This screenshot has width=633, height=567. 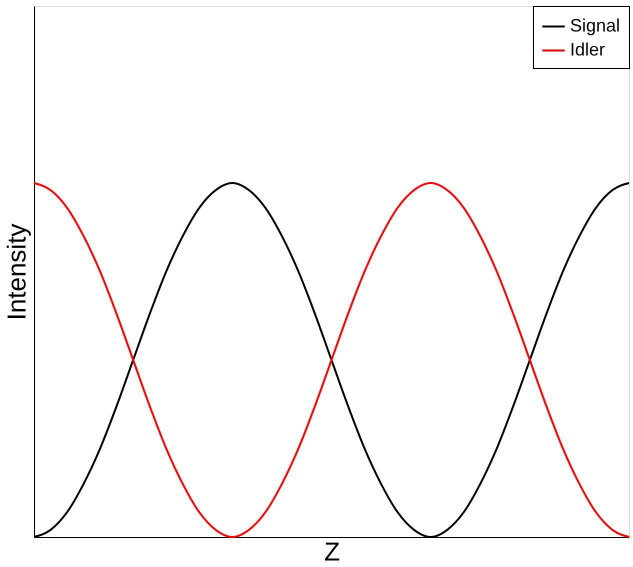 I want to click on legend-label: Signal, so click(x=595, y=26).